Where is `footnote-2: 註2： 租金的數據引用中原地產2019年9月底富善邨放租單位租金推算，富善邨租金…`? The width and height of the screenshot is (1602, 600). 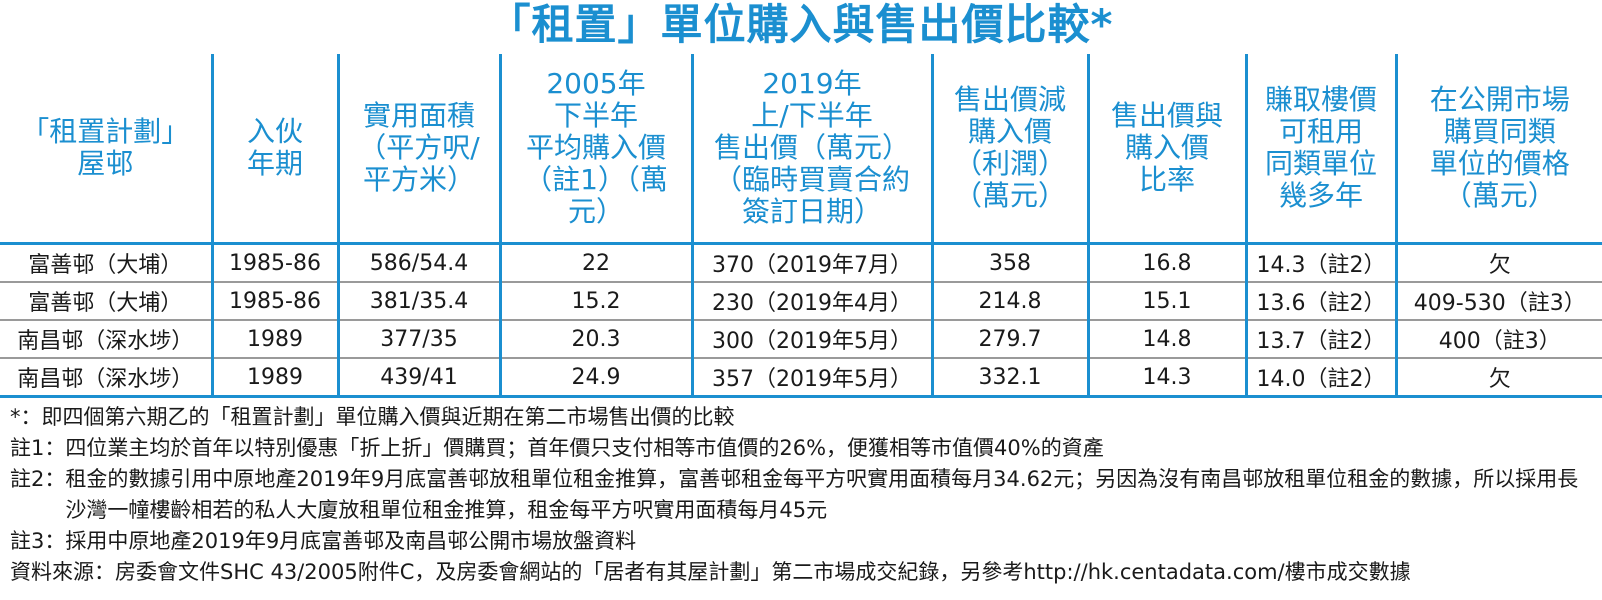
footnote-2: 註2： 租金的數據引用中原地產2019年9月底富善邨放租單位租金推算，富善邨租金… is located at coordinates (802, 495).